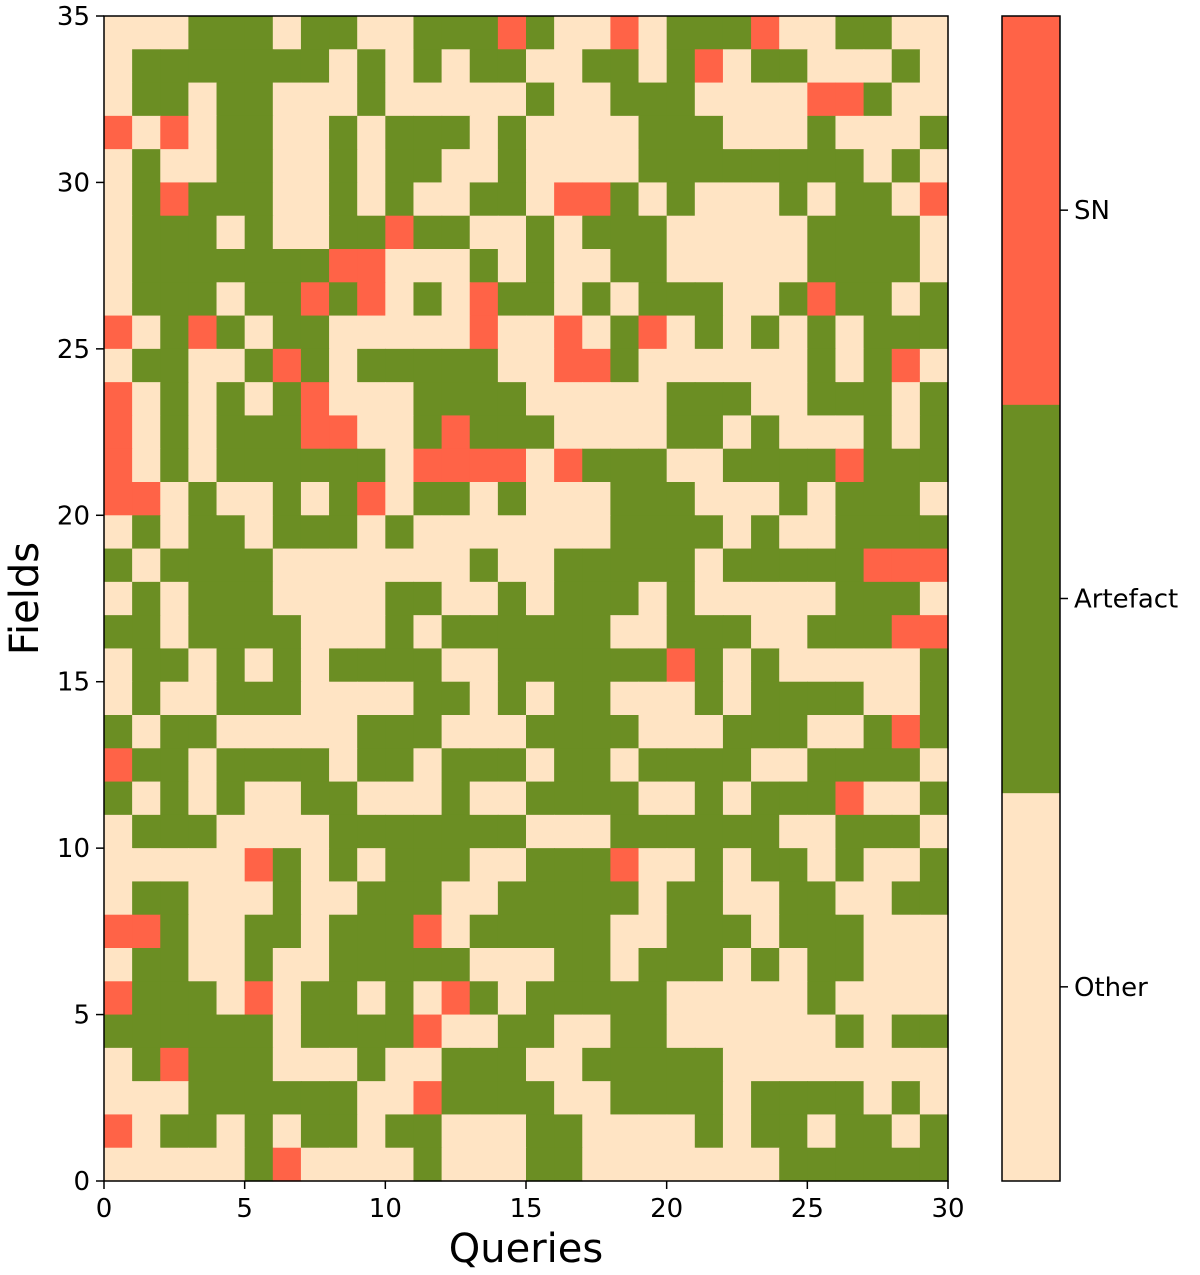  Describe the element at coordinates (1126, 600) in the screenshot. I see `colorbar-label: Artefact` at that location.